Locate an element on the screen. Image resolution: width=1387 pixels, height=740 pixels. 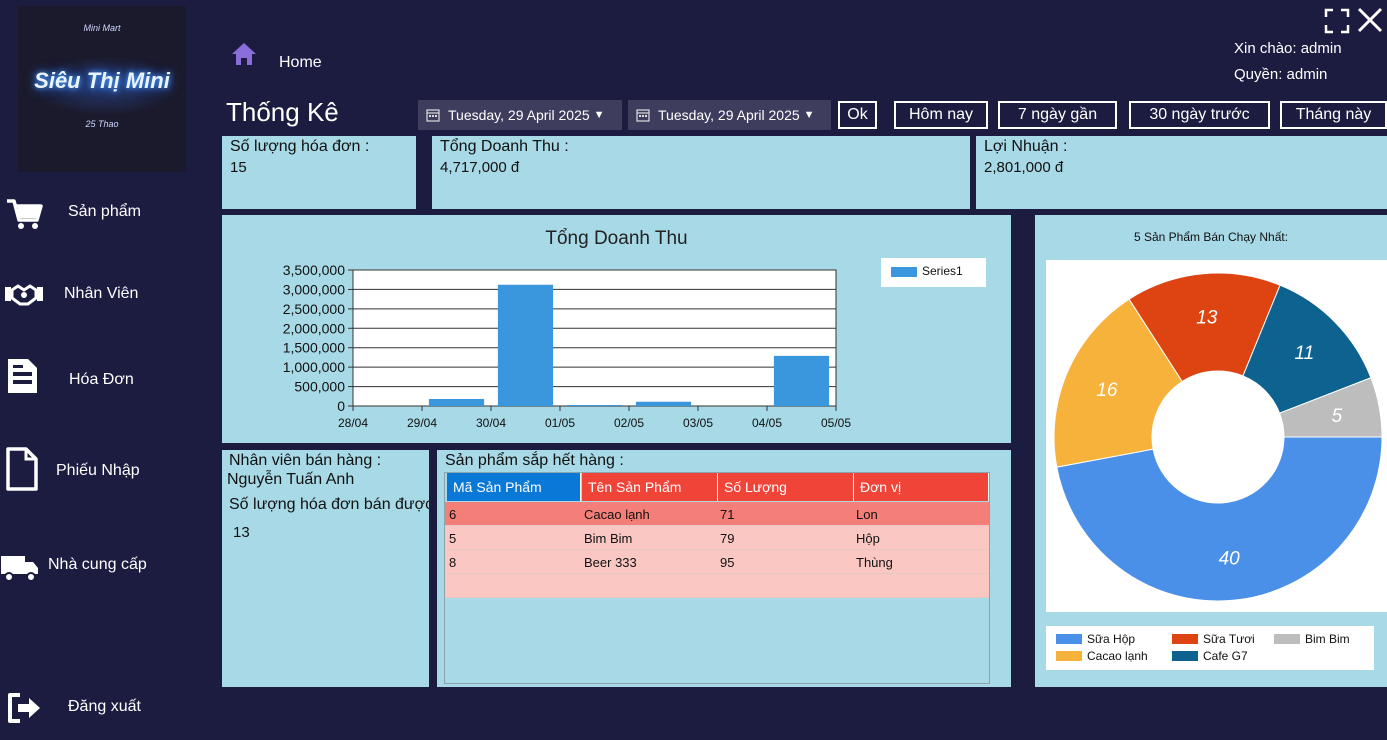
column-header: Tên Sản Phẩm is located at coordinates (650, 487).